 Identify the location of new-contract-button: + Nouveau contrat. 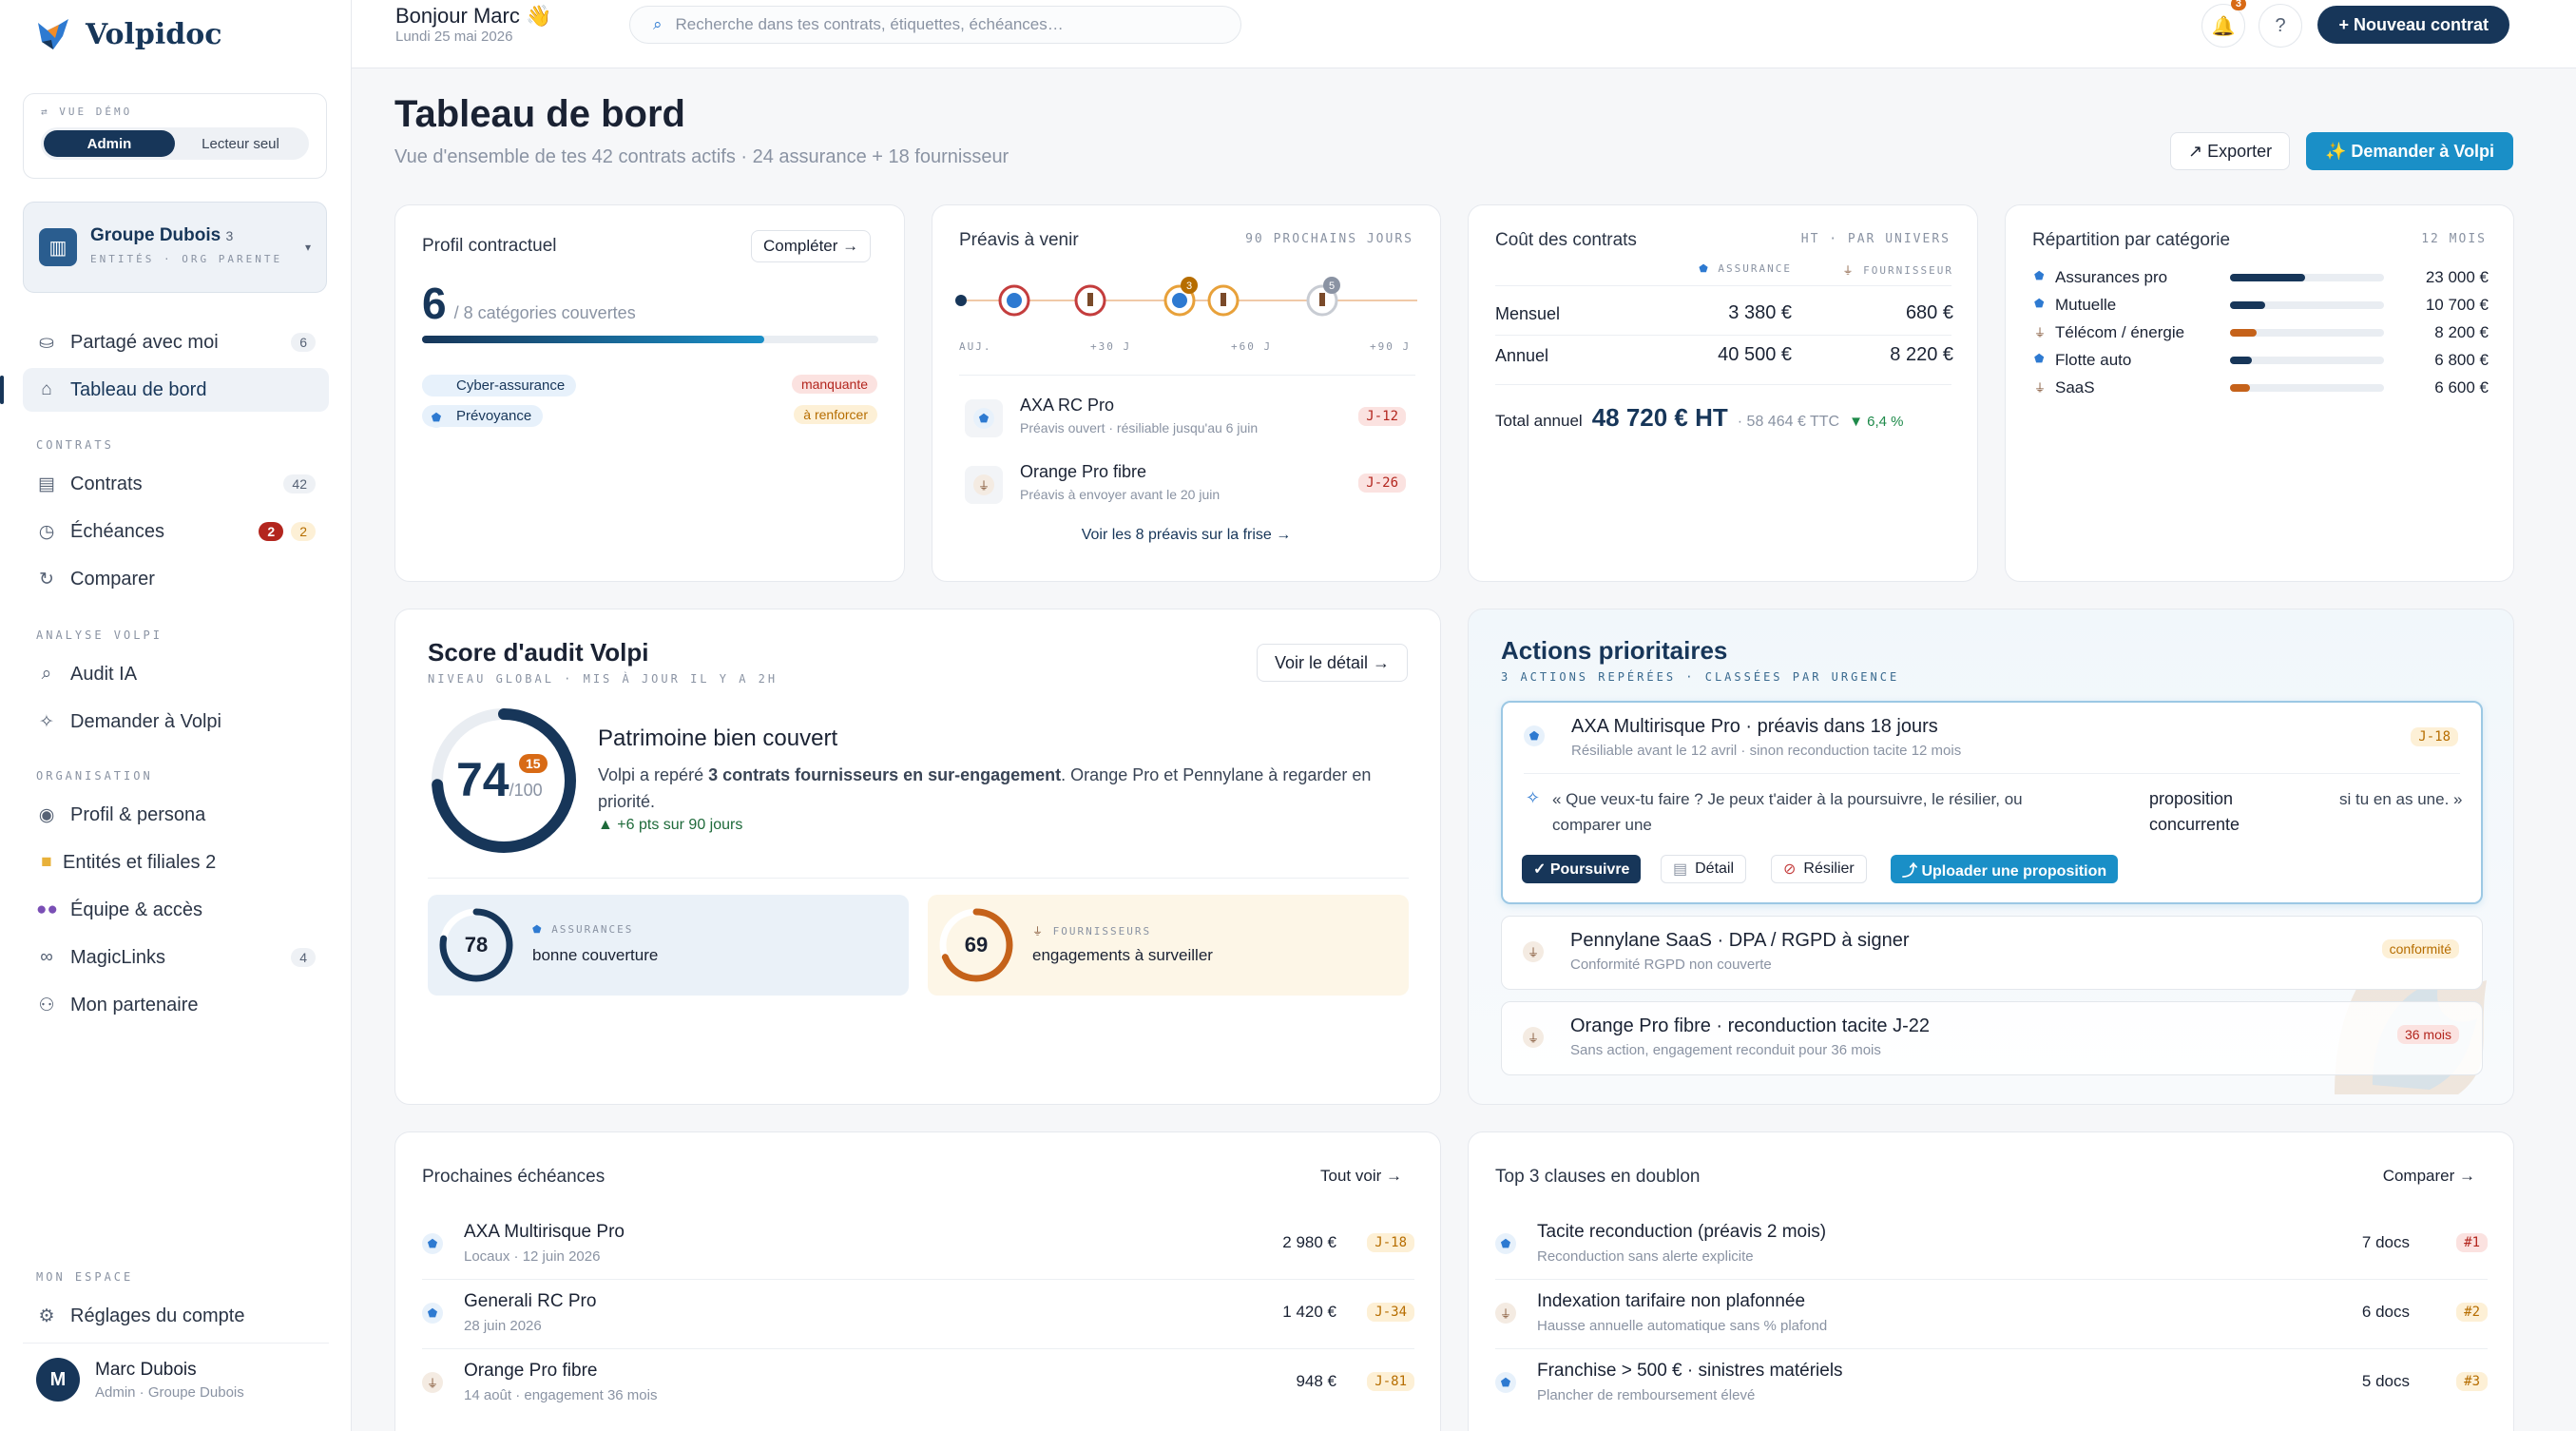
(2413, 25).